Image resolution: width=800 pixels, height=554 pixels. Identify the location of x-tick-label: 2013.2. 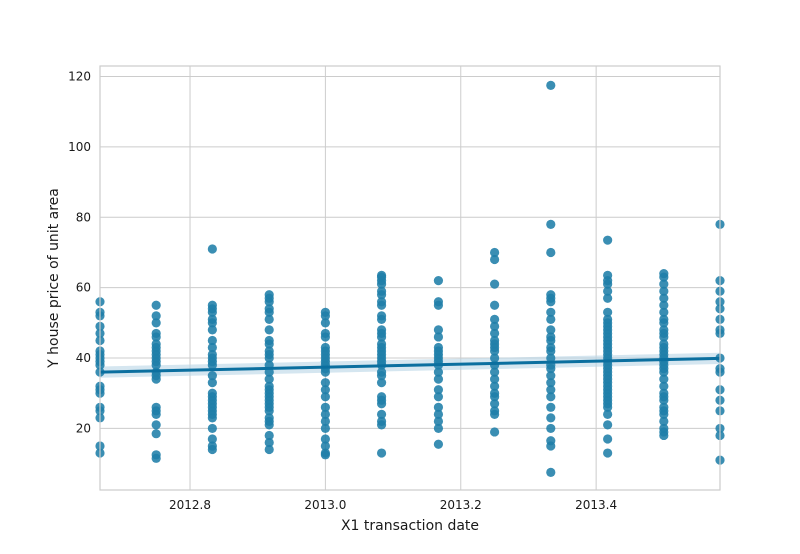
(461, 505).